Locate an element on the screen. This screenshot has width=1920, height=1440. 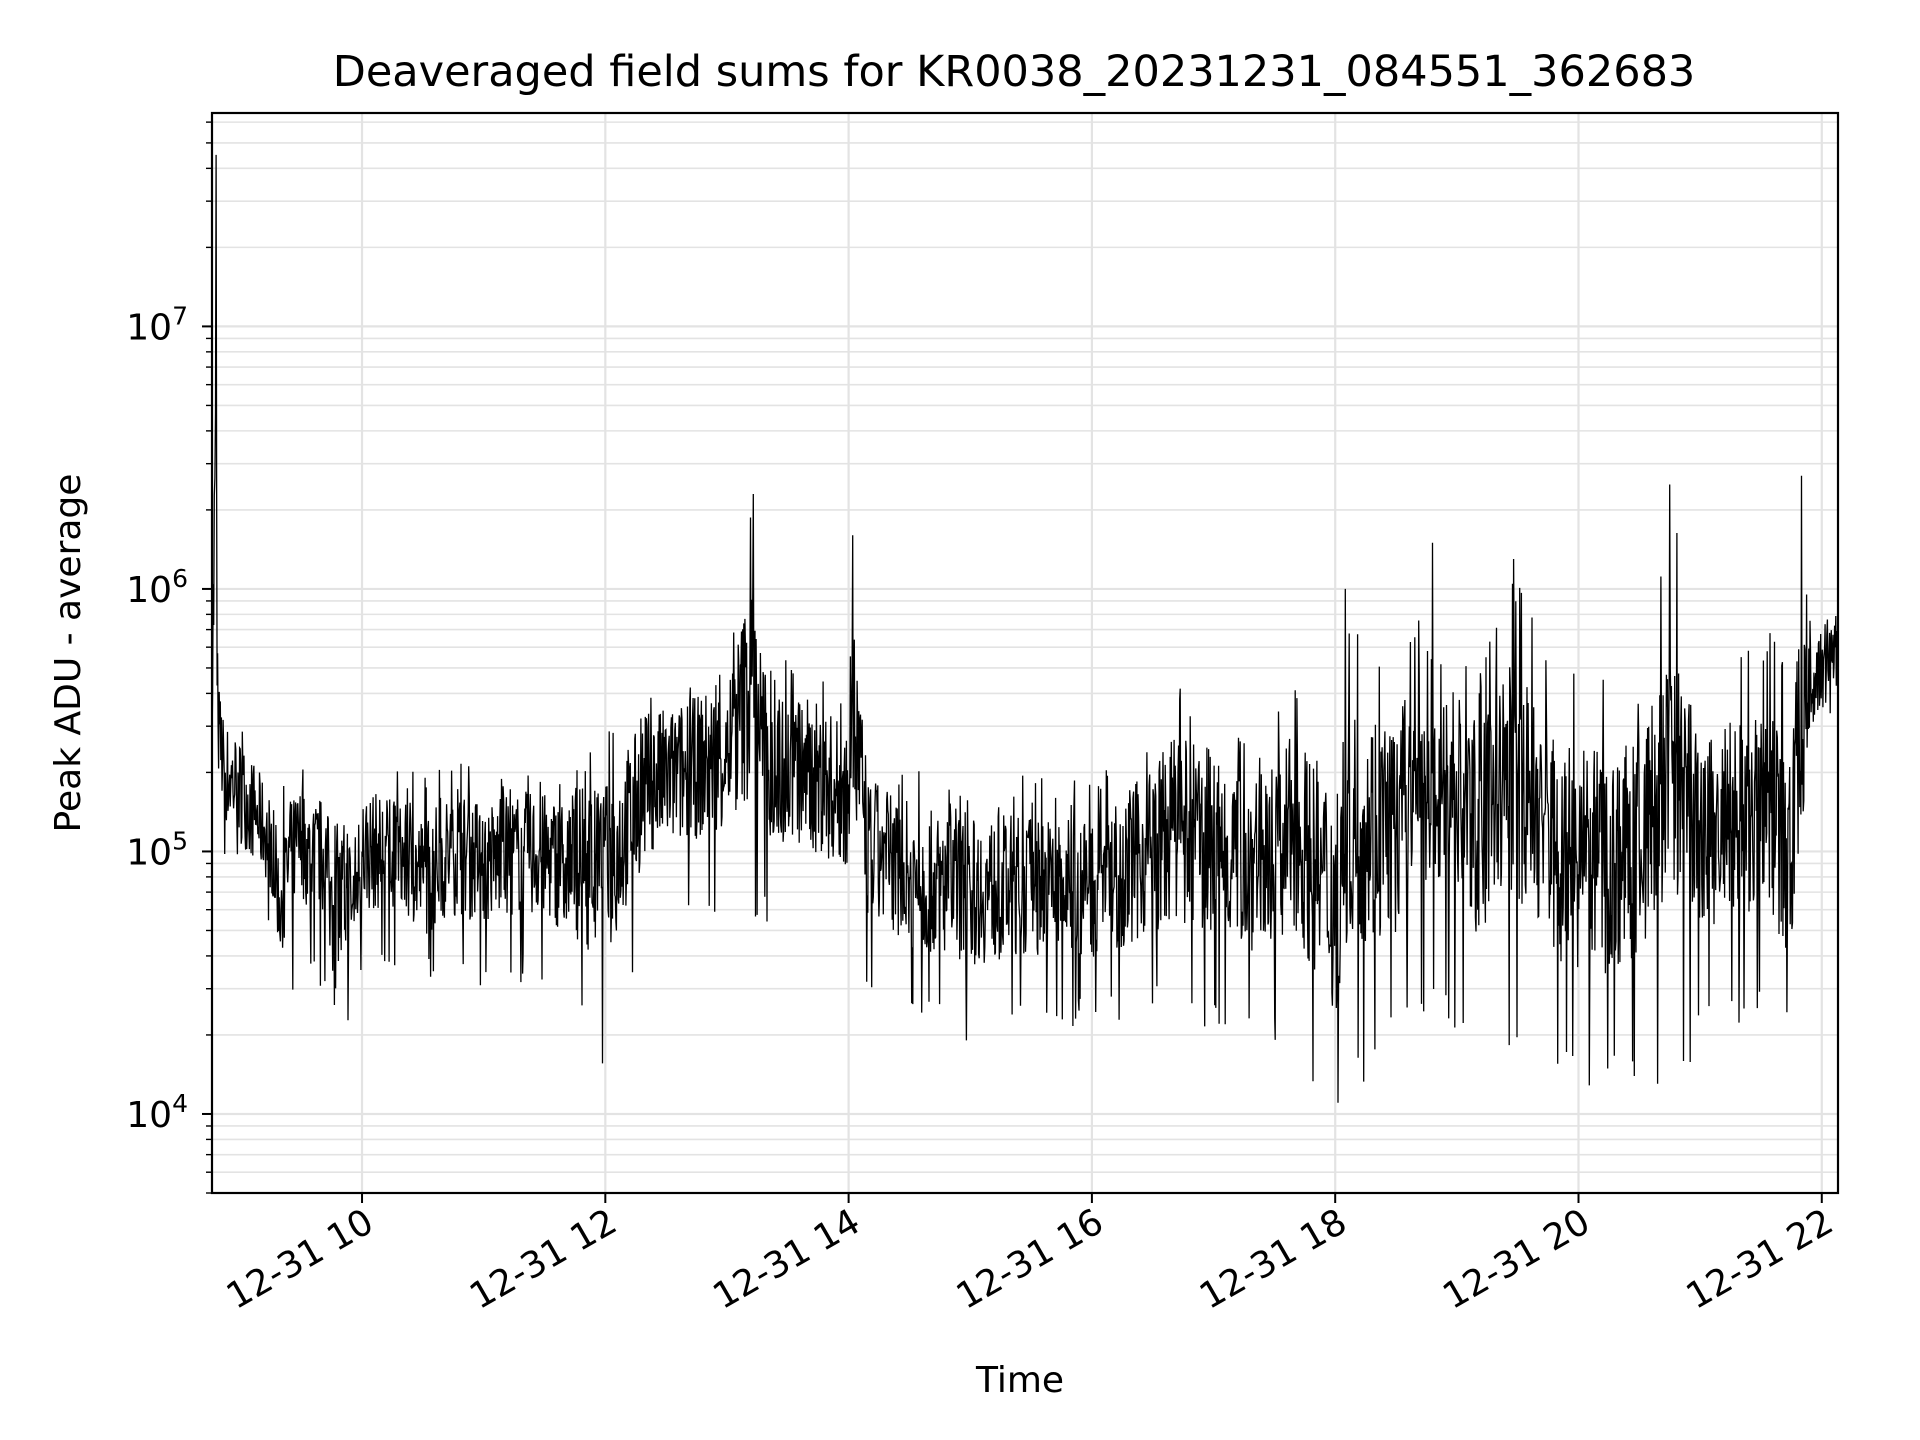
x-axis-label: Time is located at coordinates (1019, 1380).